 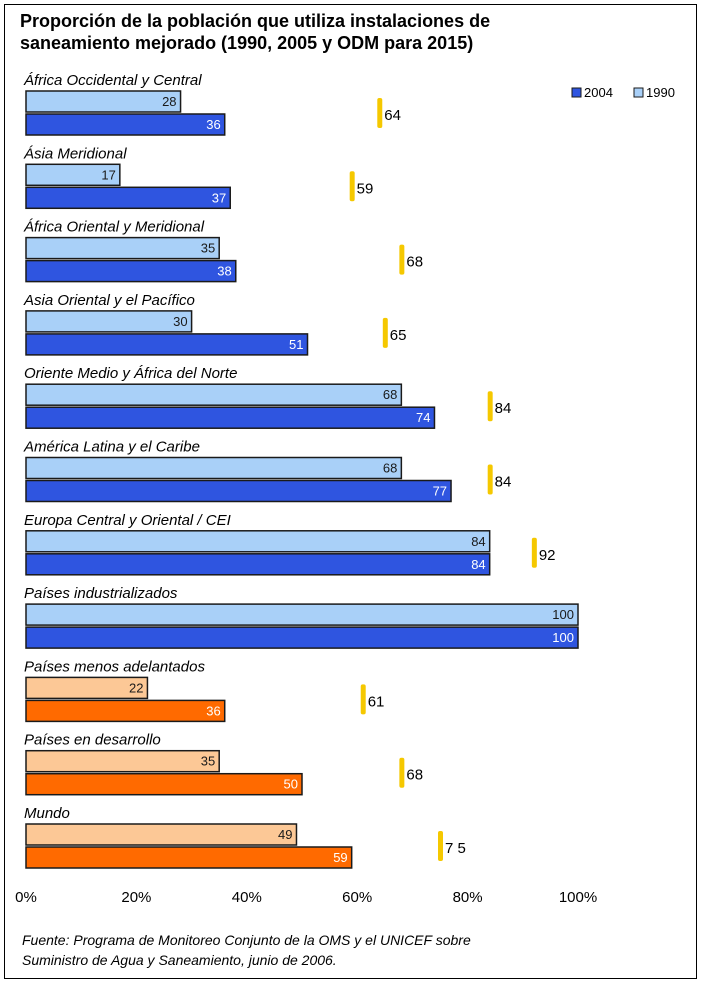 What do you see at coordinates (638, 92) in the screenshot?
I see `legend-swatch-1990` at bounding box center [638, 92].